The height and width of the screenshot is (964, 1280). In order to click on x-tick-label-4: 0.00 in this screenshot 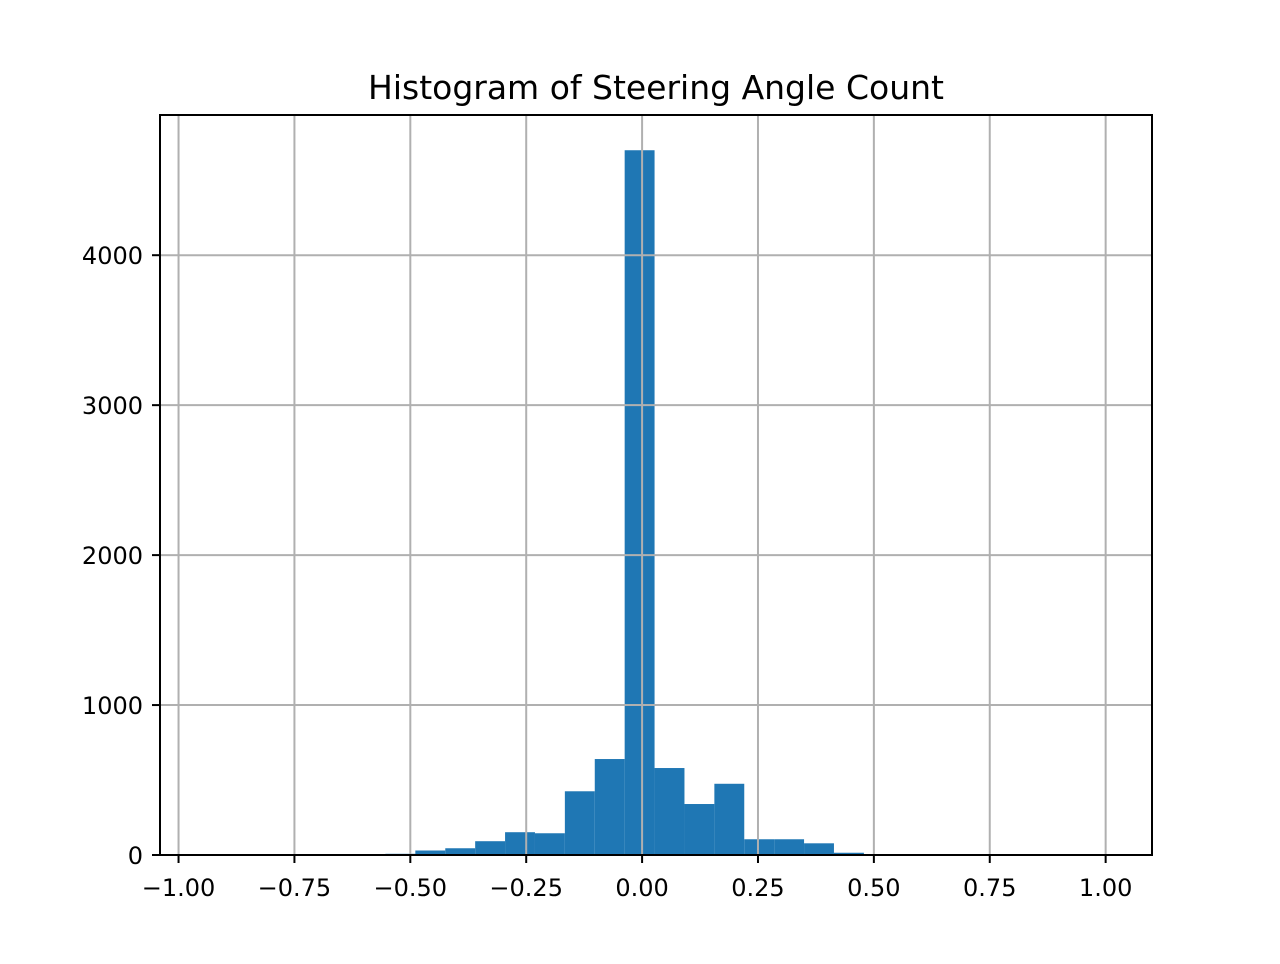, I will do `click(641, 888)`.